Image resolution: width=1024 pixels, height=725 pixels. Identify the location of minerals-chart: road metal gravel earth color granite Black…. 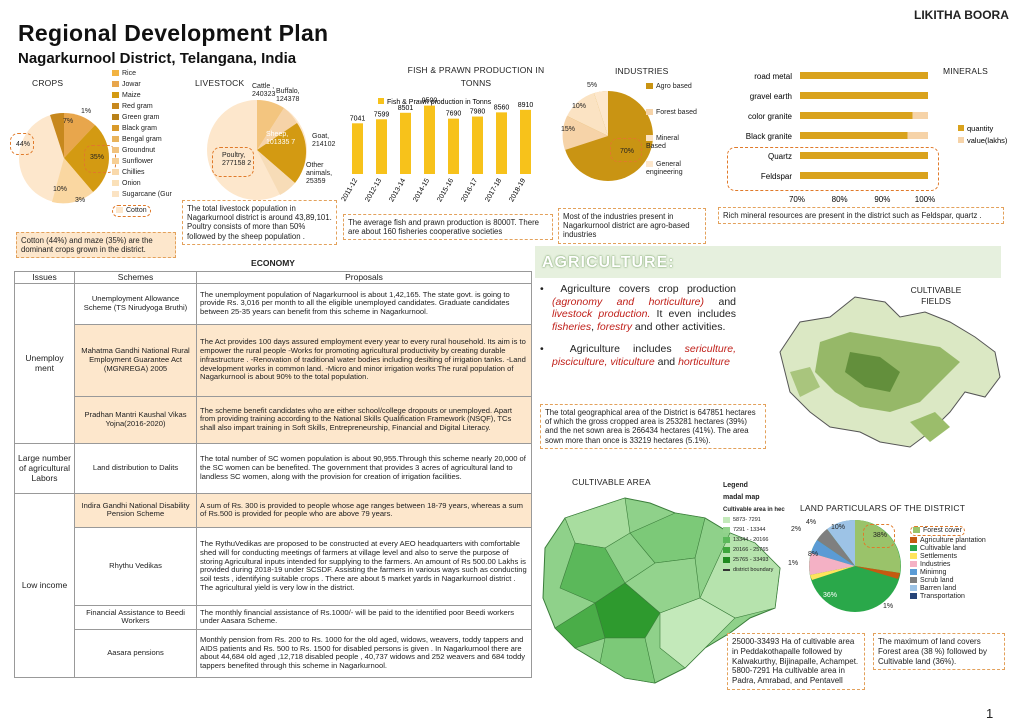
(877, 138).